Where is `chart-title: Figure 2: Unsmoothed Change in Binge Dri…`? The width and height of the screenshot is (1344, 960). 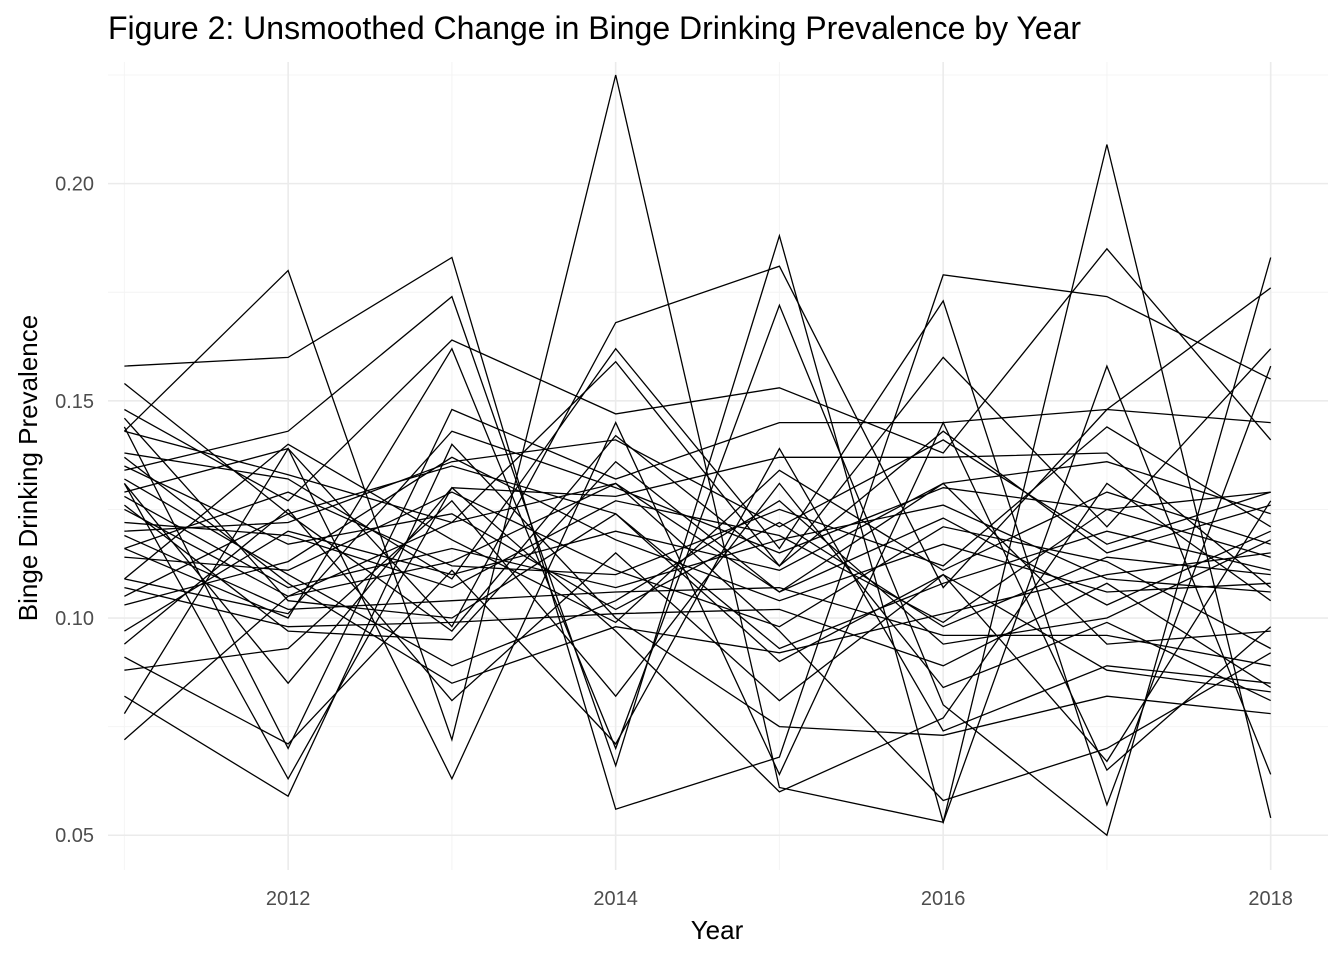
chart-title: Figure 2: Unsmoothed Change in Binge Dri… is located at coordinates (595, 28).